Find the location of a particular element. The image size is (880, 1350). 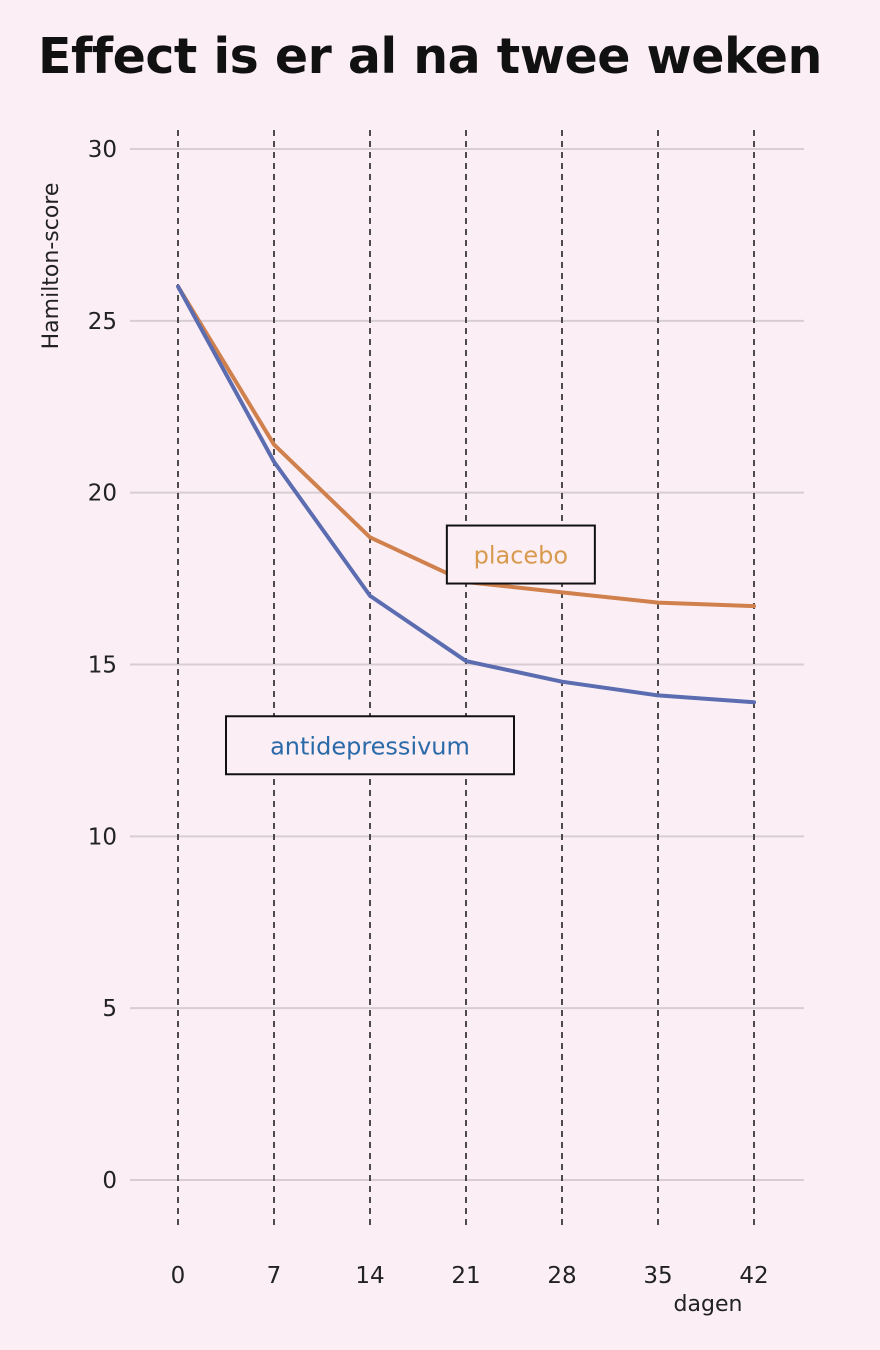

x-tick-label: 21 is located at coordinates (465, 1276).